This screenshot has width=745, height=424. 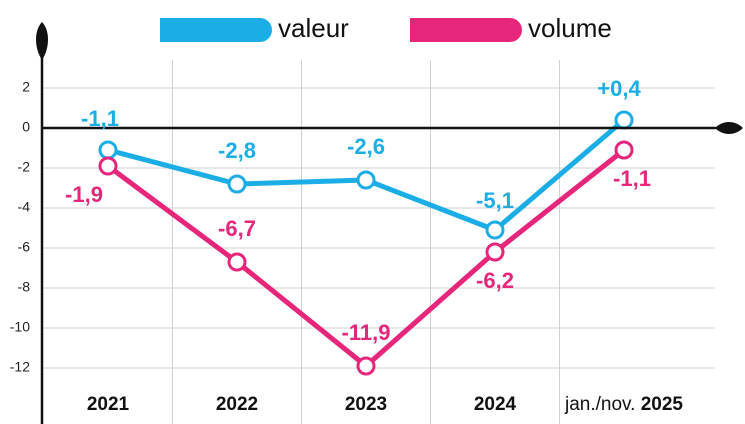 What do you see at coordinates (24, 207) in the screenshot?
I see `y-tick-label: -4` at bounding box center [24, 207].